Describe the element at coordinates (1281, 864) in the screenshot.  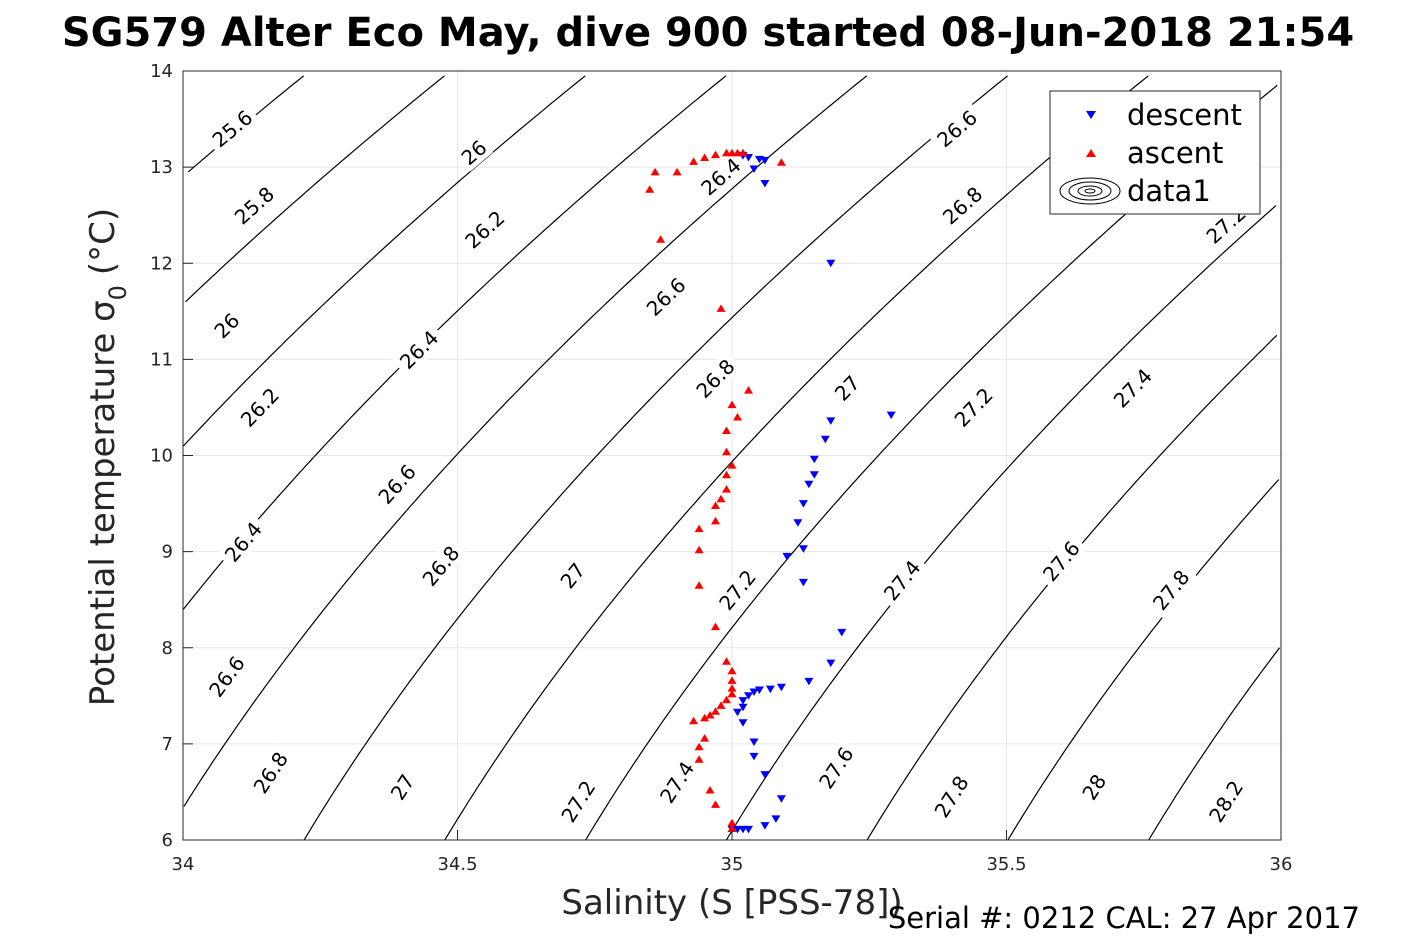
I see `x-tick-label: 36` at that location.